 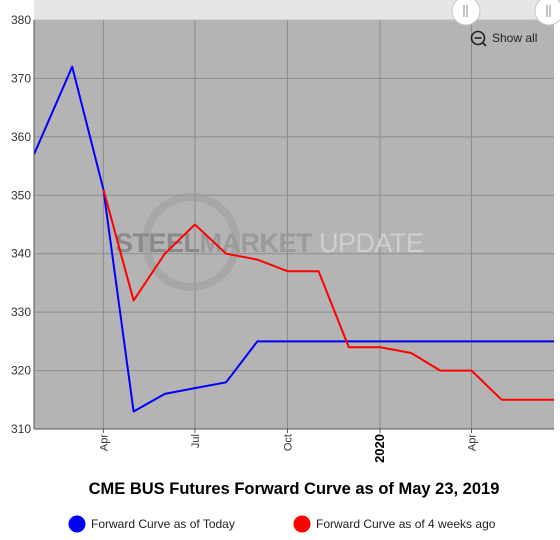 I want to click on y-tick-label: 310, so click(x=21, y=429).